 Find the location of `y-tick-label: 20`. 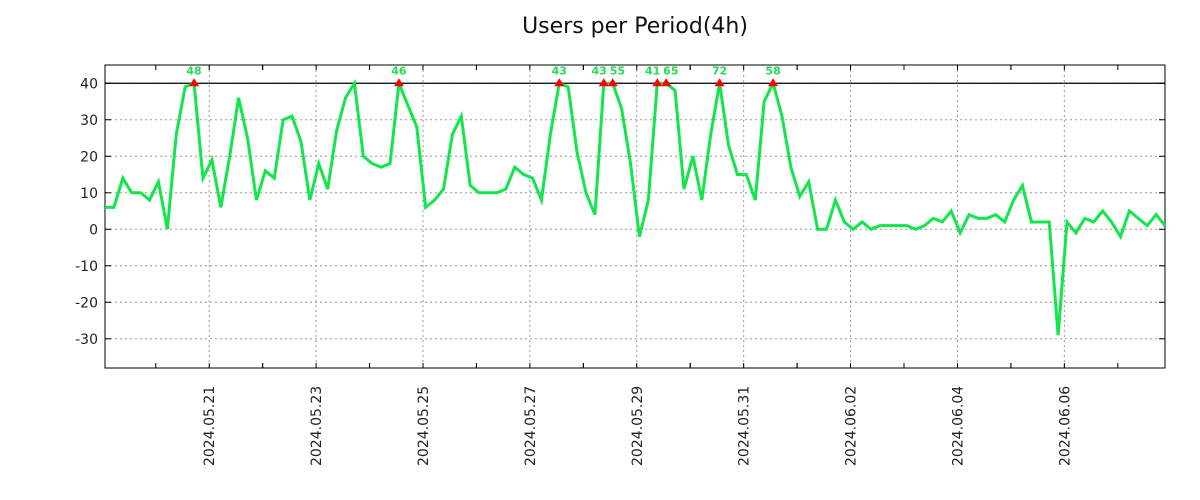

y-tick-label: 20 is located at coordinates (89, 157).